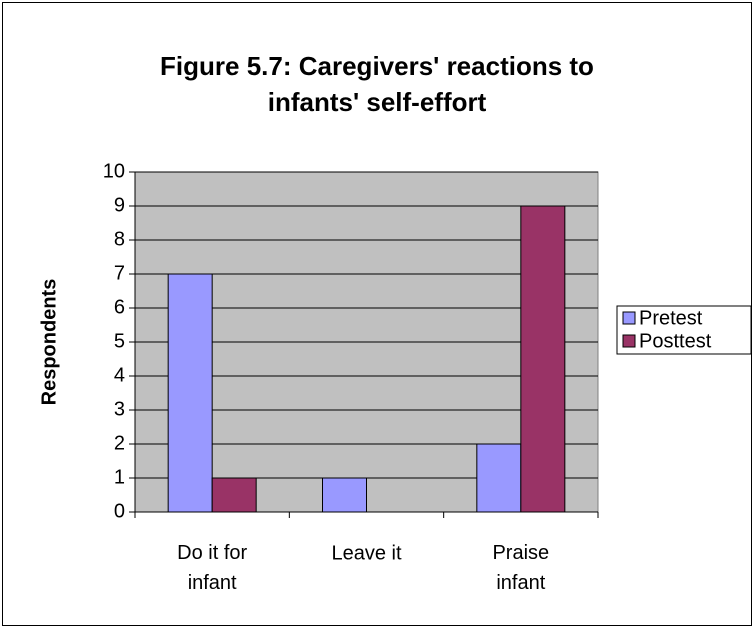  What do you see at coordinates (119, 341) in the screenshot?
I see `y-tick-label: 5` at bounding box center [119, 341].